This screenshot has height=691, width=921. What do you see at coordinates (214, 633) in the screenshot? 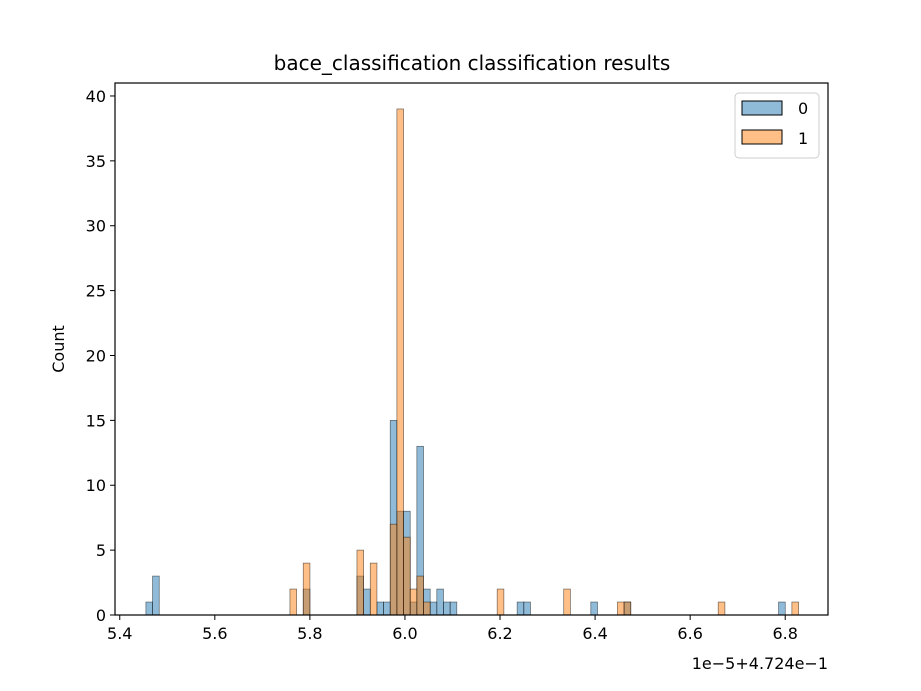
I see `x-tick-label-1: 5.6` at bounding box center [214, 633].